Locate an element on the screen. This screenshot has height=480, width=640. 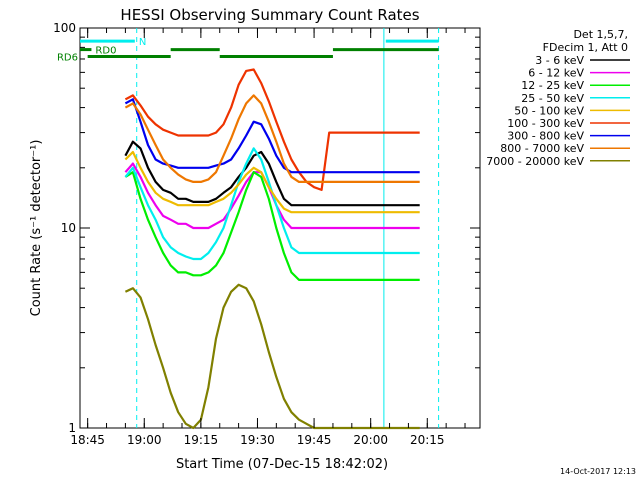
x-tick-label: 19:00 is located at coordinates (144, 440).